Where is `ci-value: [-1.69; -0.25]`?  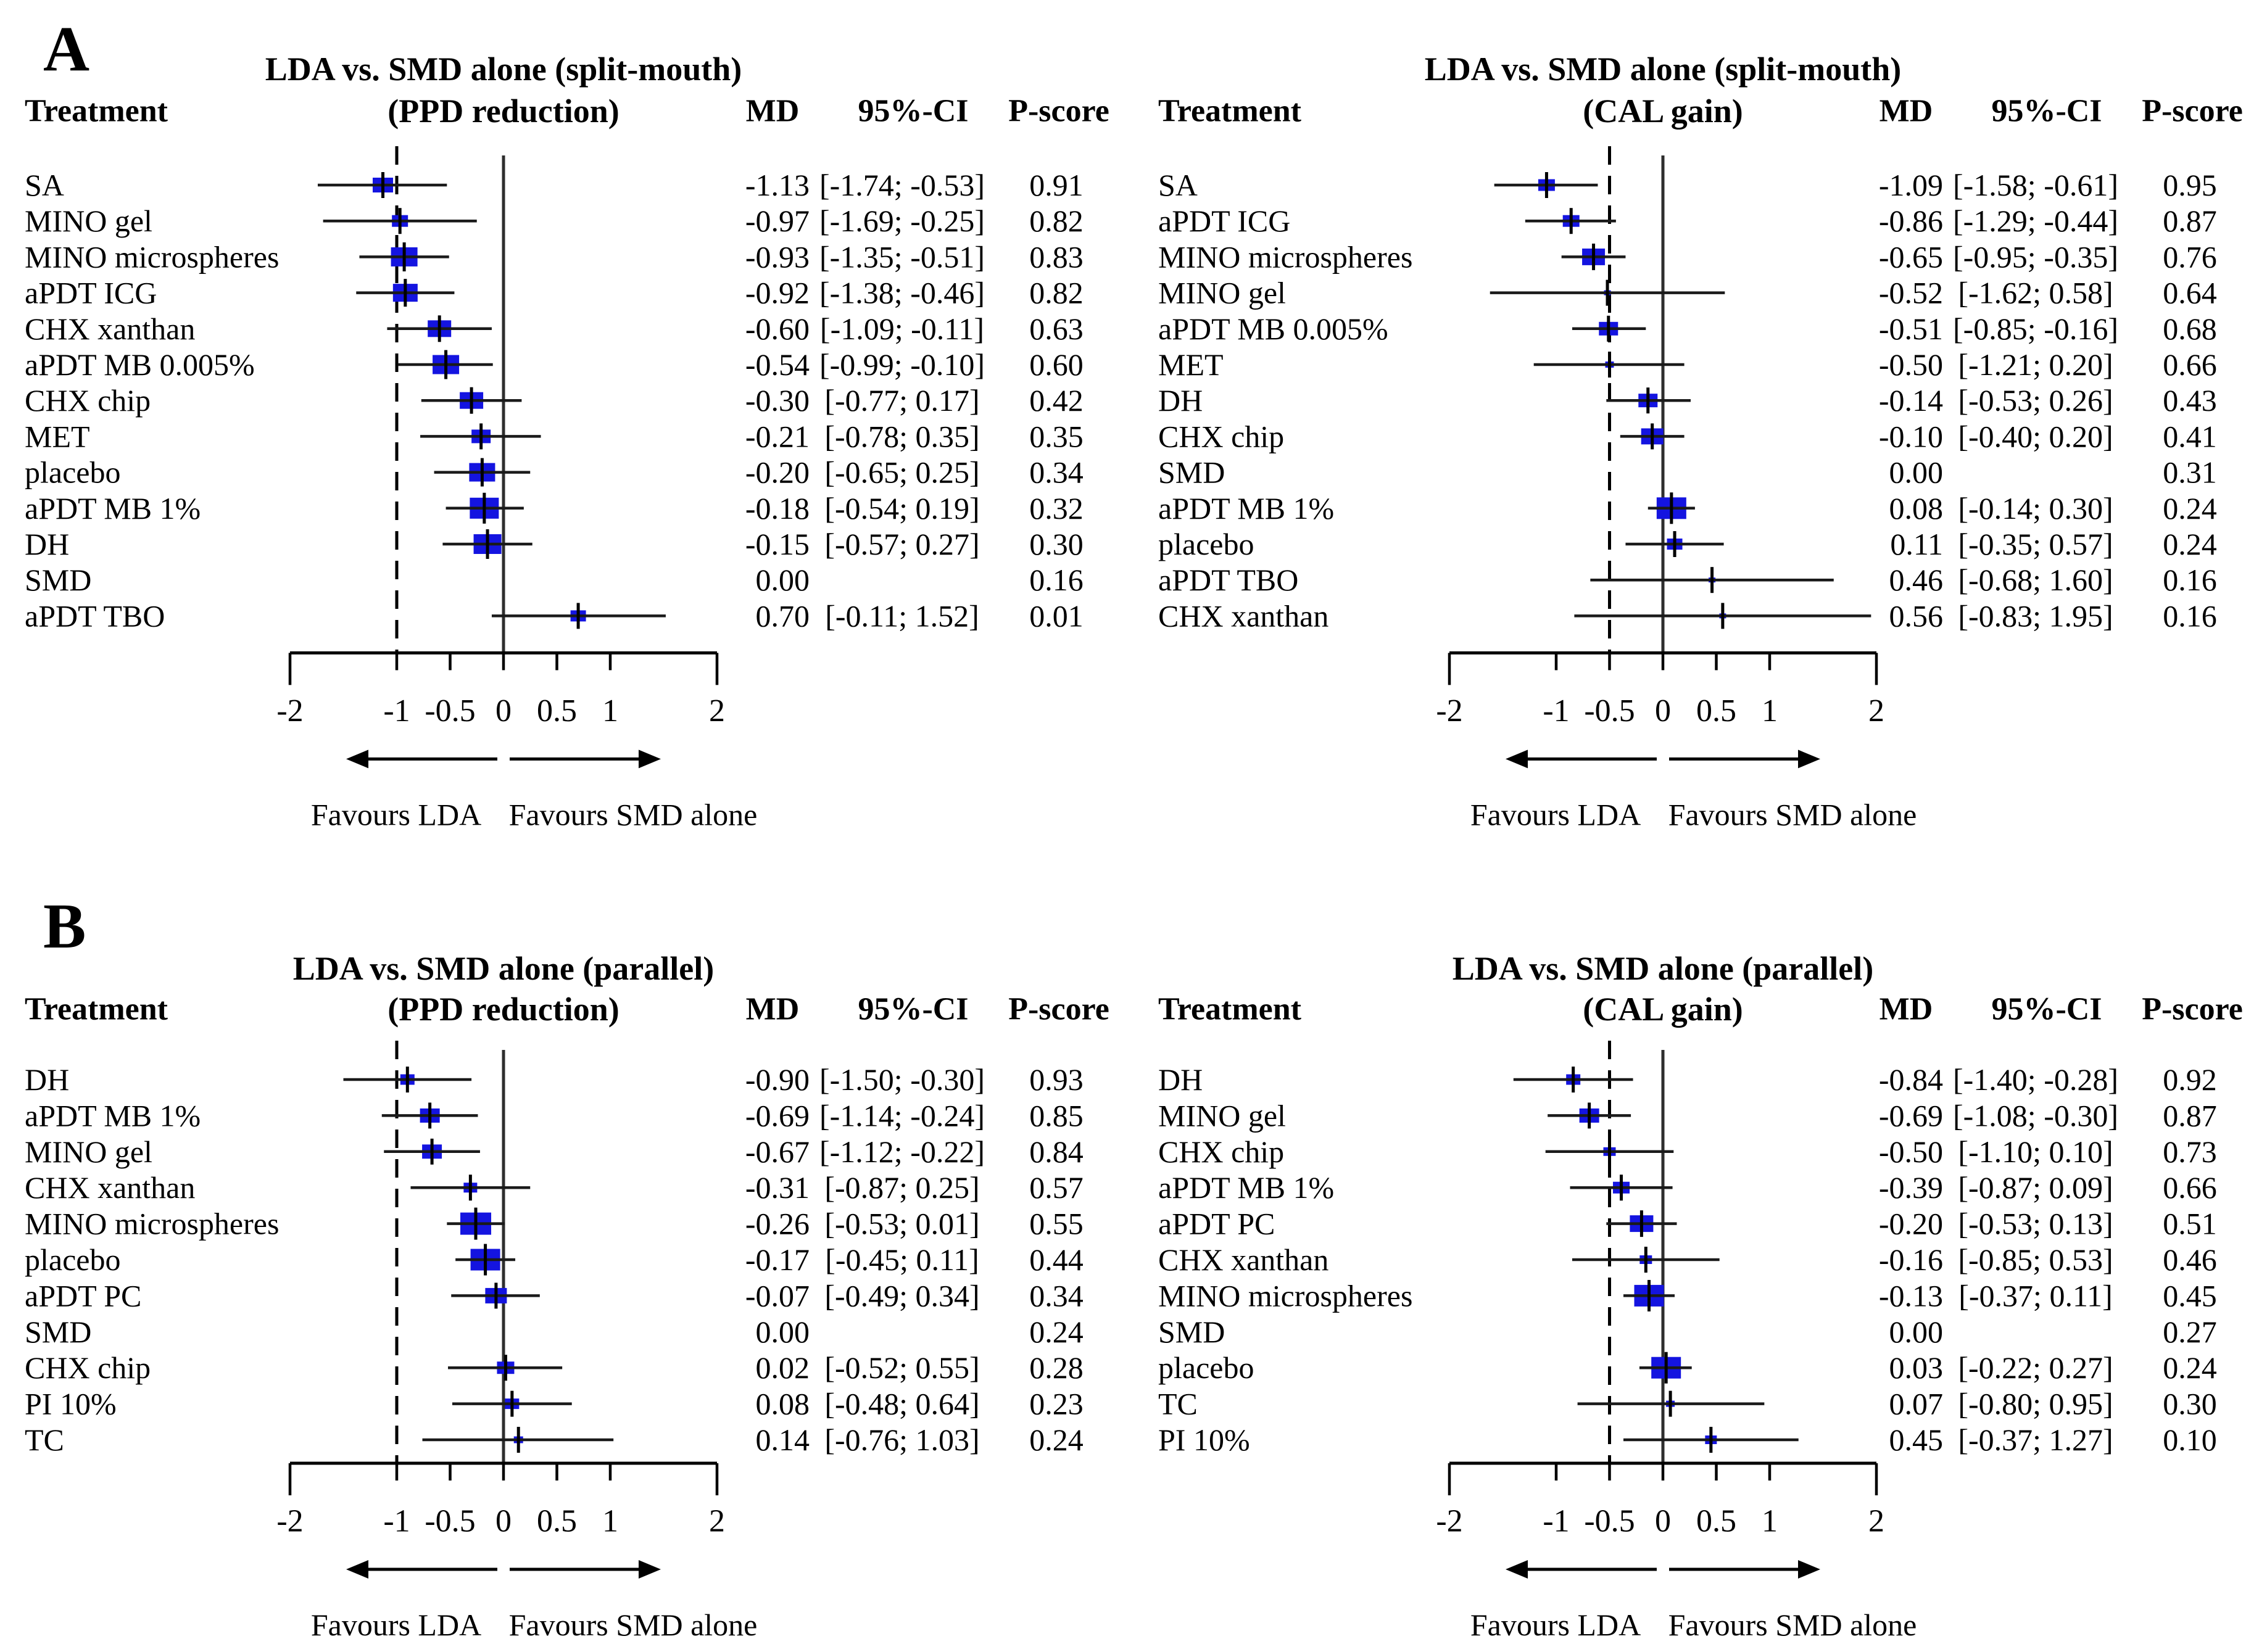 ci-value: [-1.69; -0.25] is located at coordinates (902, 221).